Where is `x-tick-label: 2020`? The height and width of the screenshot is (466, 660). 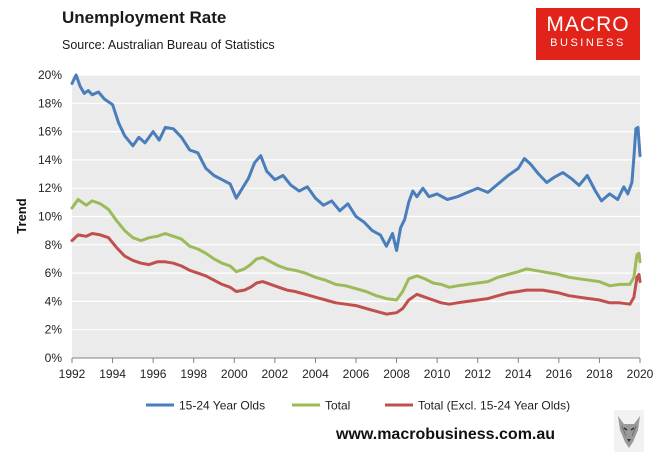
x-tick-label: 2020 is located at coordinates (640, 374).